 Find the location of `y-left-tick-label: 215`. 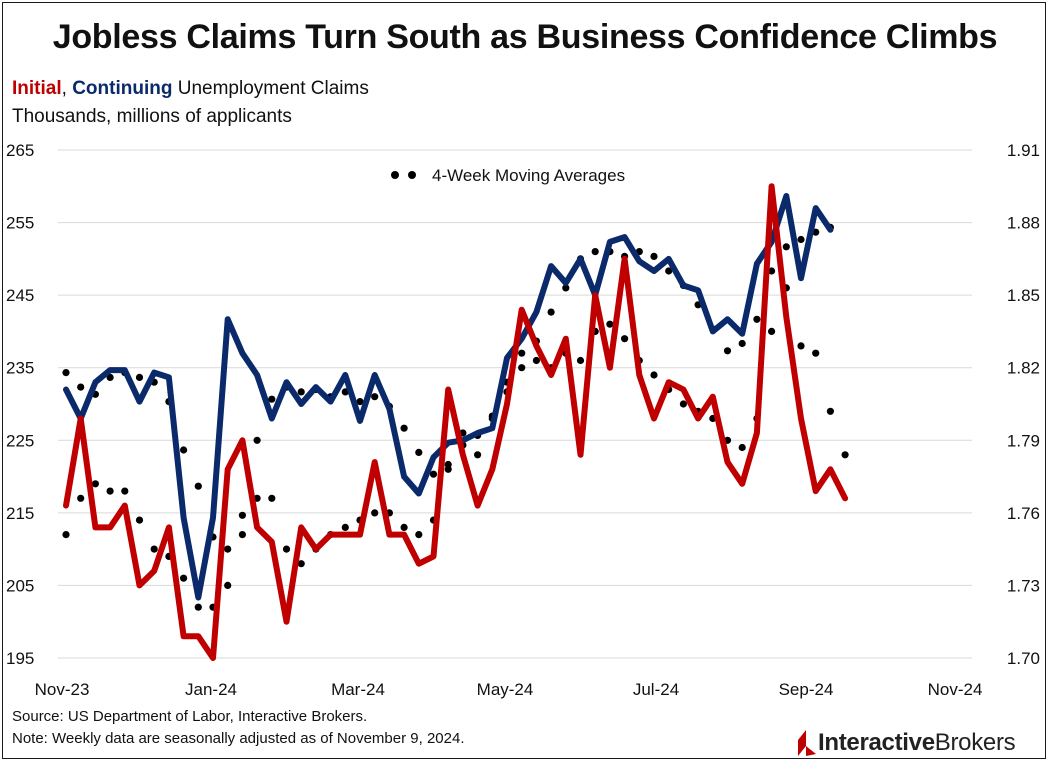

y-left-tick-label: 215 is located at coordinates (20, 513).